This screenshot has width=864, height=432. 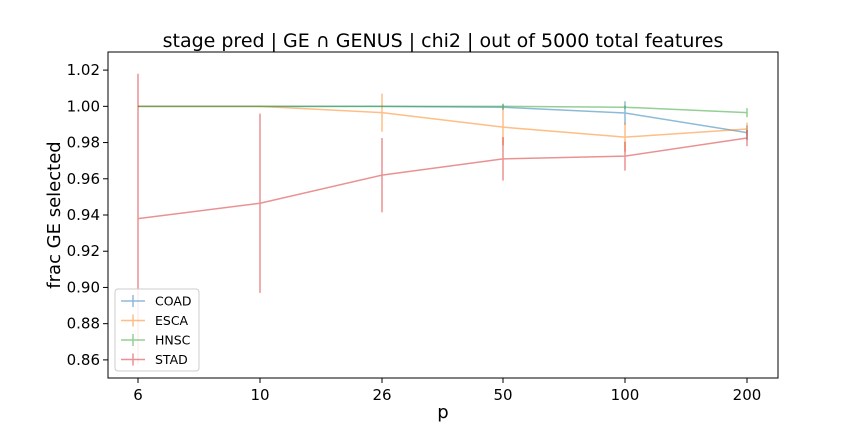 I want to click on x-axis: 6 10 26 50 100 200, so click(x=447, y=391).